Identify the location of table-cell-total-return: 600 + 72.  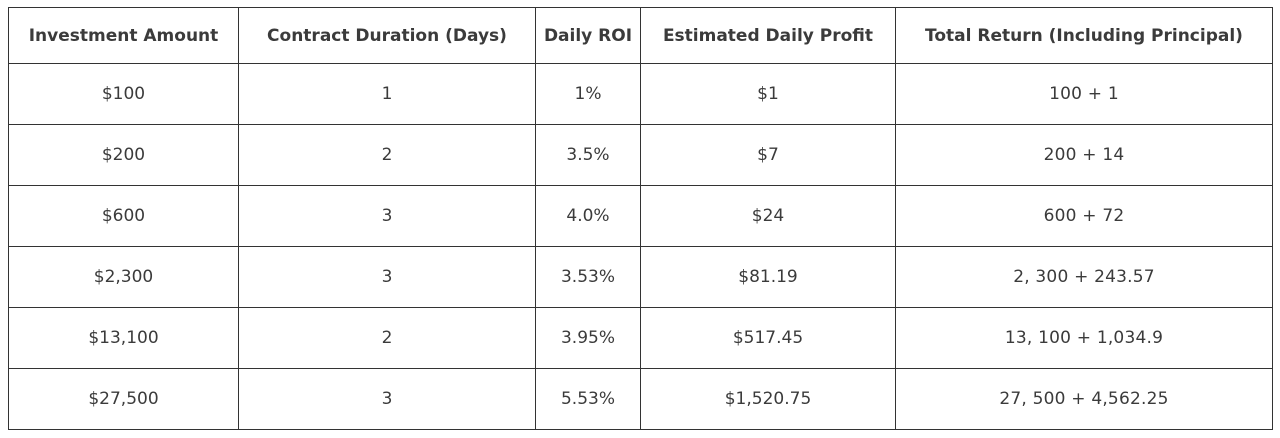
(1084, 216).